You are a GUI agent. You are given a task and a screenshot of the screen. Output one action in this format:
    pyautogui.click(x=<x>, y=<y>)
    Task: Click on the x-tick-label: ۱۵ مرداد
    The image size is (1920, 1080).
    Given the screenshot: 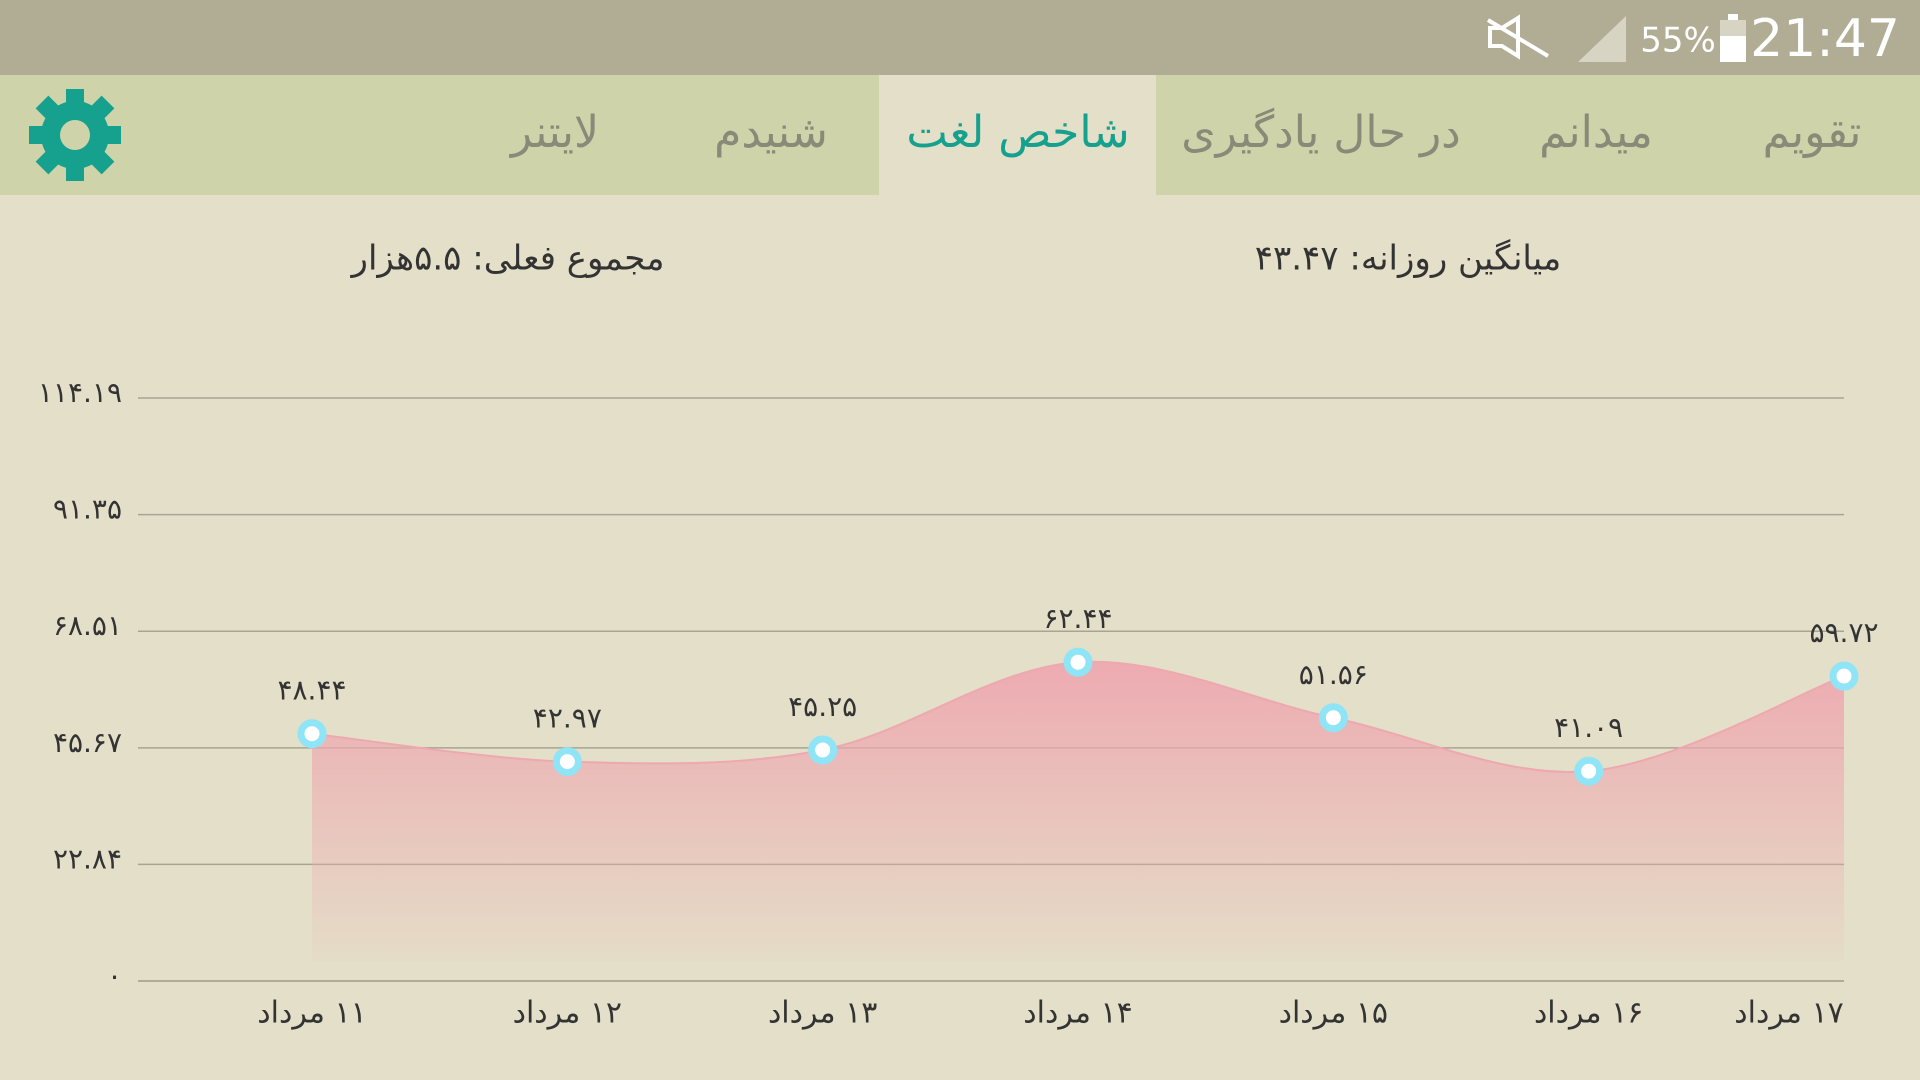 What is the action you would take?
    pyautogui.click(x=1333, y=1013)
    